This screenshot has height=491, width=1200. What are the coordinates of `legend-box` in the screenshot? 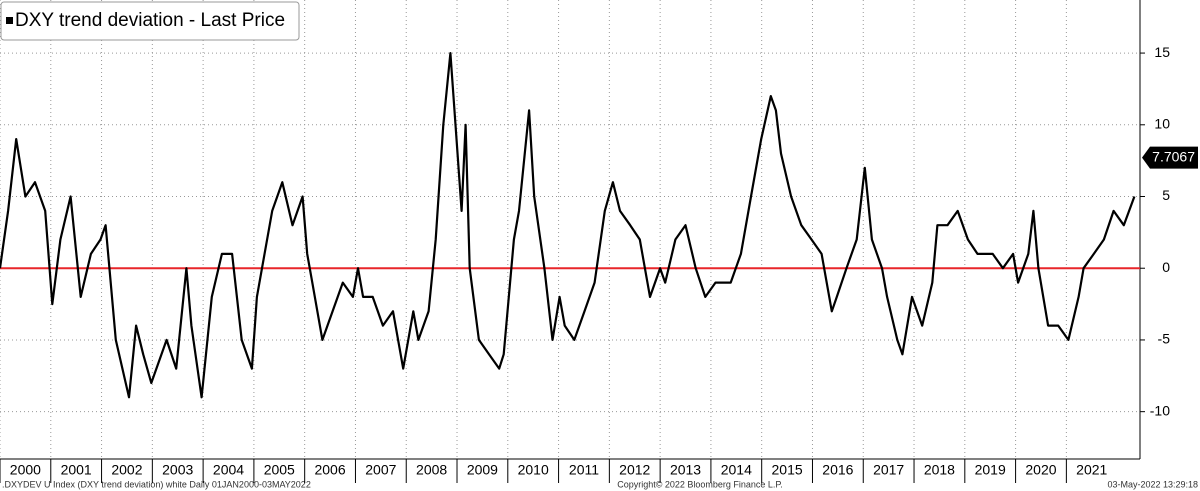 It's located at (150, 21).